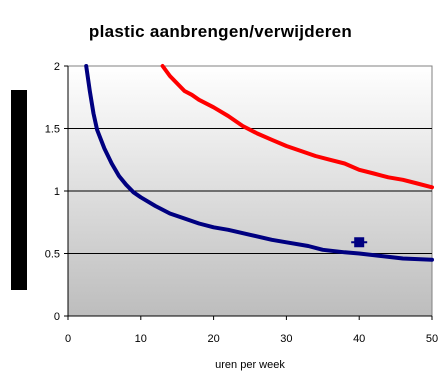 Image resolution: width=441 pixels, height=374 pixels. What do you see at coordinates (68, 339) in the screenshot?
I see `x-tick-label-0: 0` at bounding box center [68, 339].